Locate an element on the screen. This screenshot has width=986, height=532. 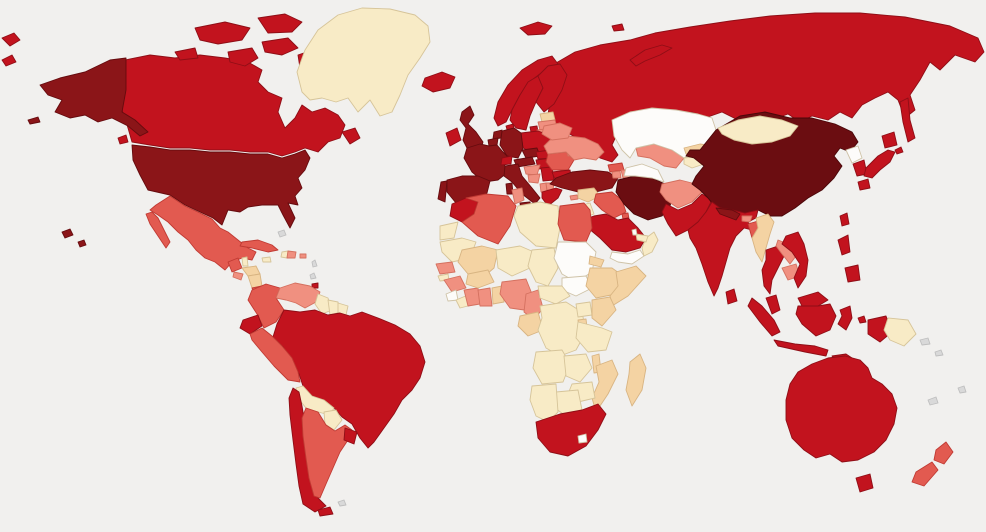
country-franz-josef-land is located at coordinates (618, 27).